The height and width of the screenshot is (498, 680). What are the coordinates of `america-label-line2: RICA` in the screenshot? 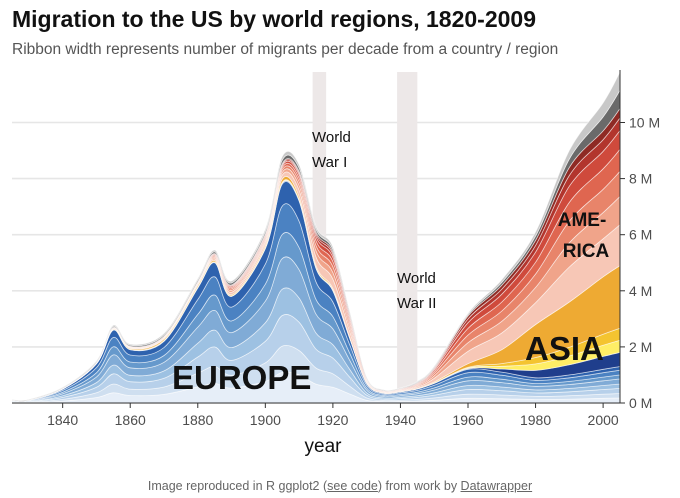 It's located at (586, 251).